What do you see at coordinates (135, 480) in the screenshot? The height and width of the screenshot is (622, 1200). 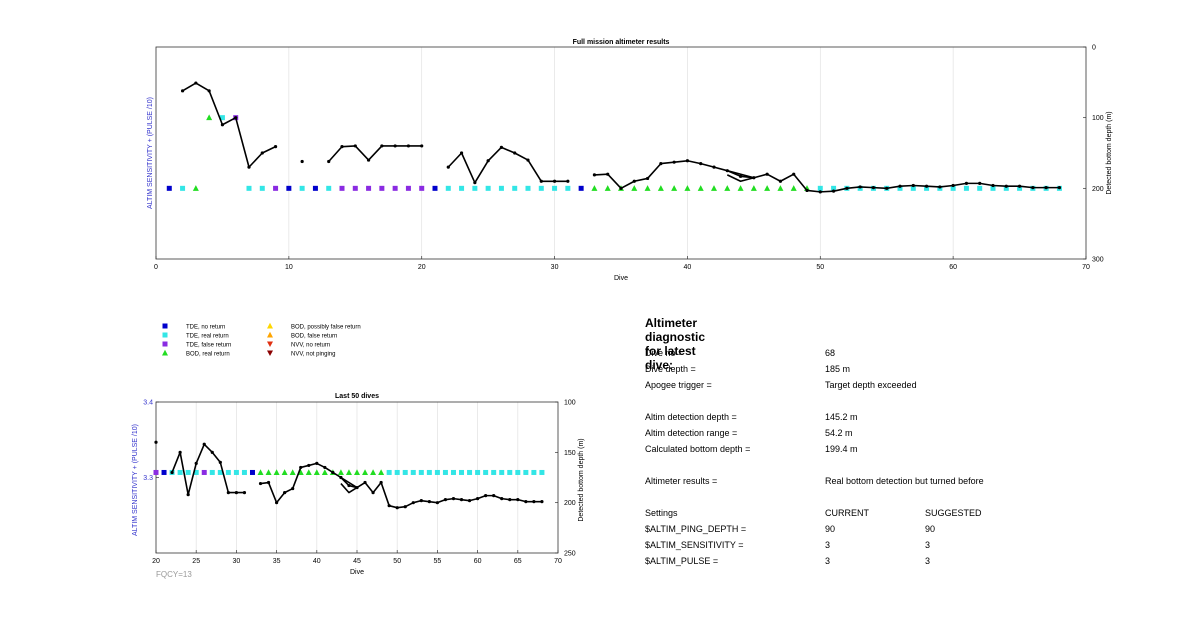 I see `last50-chart-left-ylabel: ALTIM SENSITIVITY + (PULSE /10)` at bounding box center [135, 480].